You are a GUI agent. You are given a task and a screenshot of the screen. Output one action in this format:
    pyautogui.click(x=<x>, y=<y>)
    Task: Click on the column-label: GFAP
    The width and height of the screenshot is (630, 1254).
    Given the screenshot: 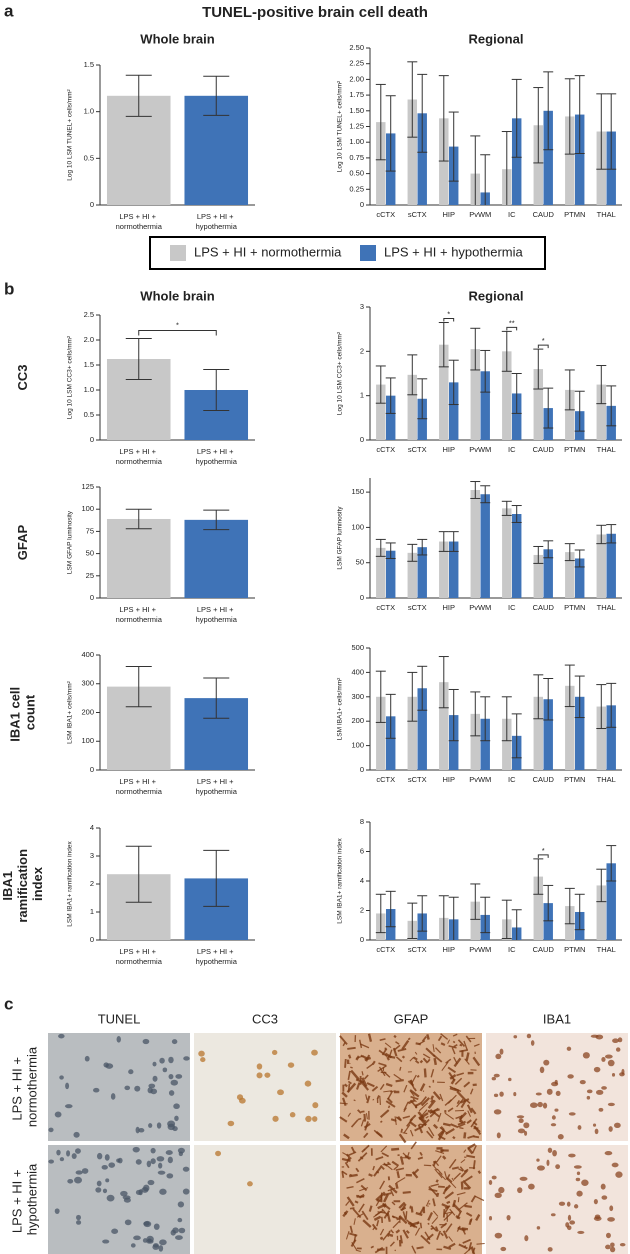 What is the action you would take?
    pyautogui.click(x=411, y=1018)
    